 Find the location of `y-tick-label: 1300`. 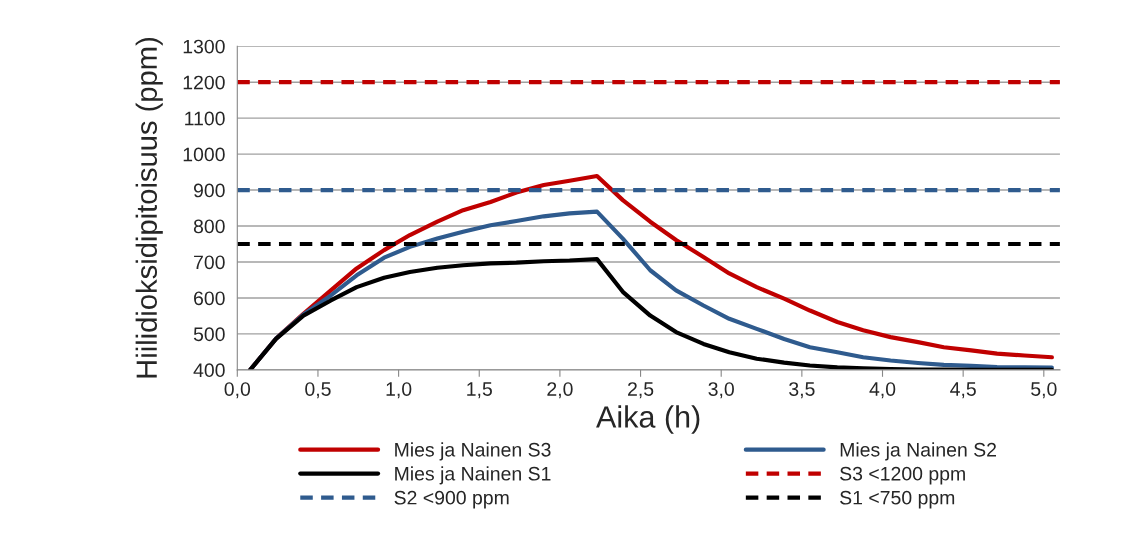

y-tick-label: 1300 is located at coordinates (204, 46).